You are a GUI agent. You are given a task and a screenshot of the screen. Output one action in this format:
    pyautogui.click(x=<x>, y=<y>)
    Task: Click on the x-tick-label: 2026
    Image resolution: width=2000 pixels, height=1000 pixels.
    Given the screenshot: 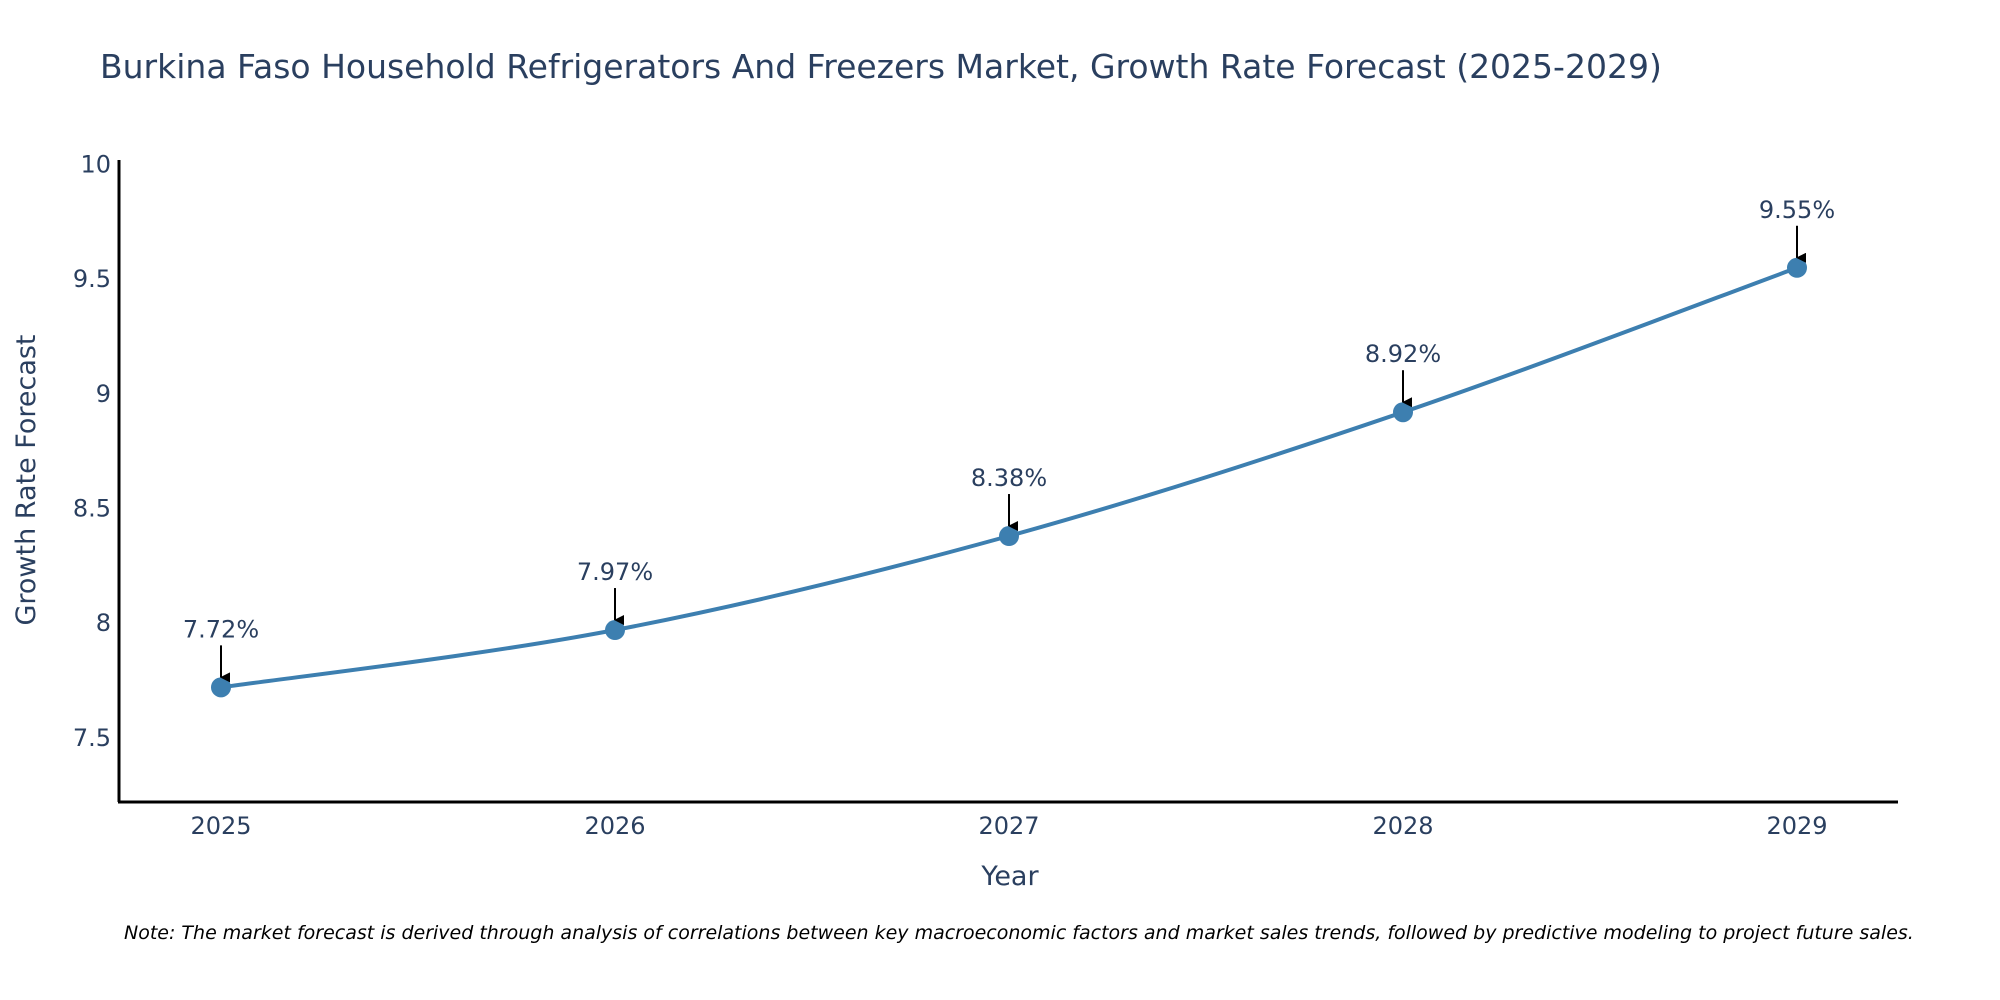 What is the action you would take?
    pyautogui.click(x=614, y=826)
    